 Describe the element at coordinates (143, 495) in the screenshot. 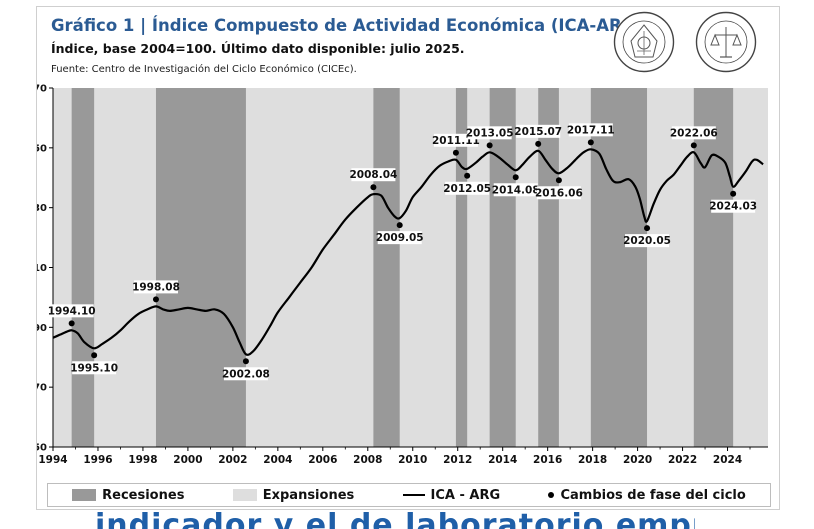

I see `legend-recessions-label: Recesiones` at that location.